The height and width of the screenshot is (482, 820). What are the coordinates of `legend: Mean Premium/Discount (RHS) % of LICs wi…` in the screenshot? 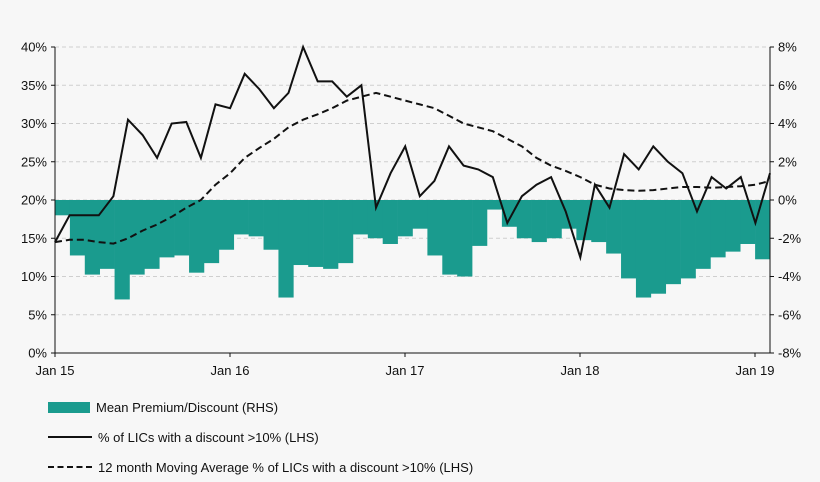 It's located at (260, 437).